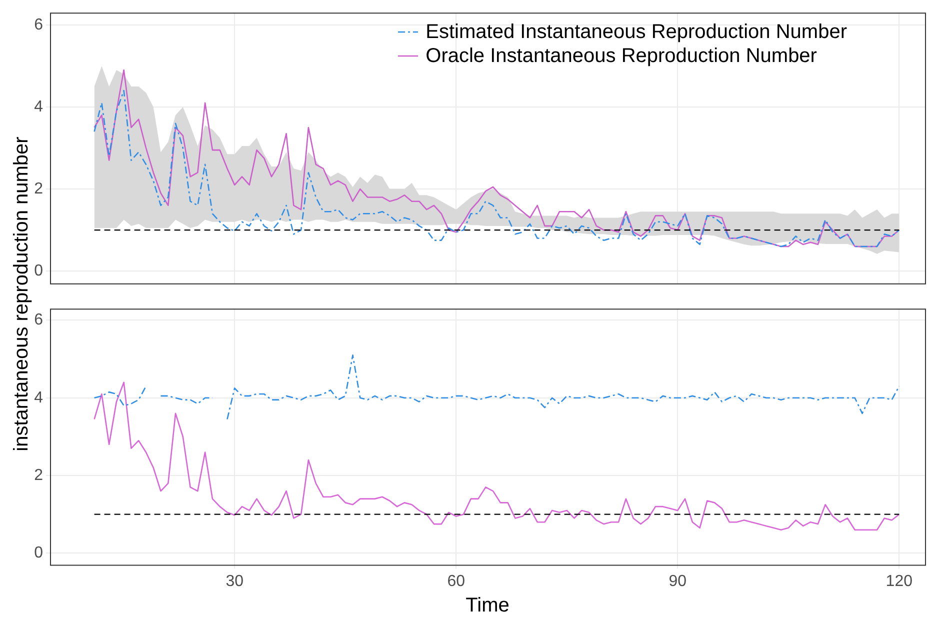 The width and height of the screenshot is (927, 620). I want to click on legend-label: Oracle Instantaneous Reproduction Number, so click(621, 56).